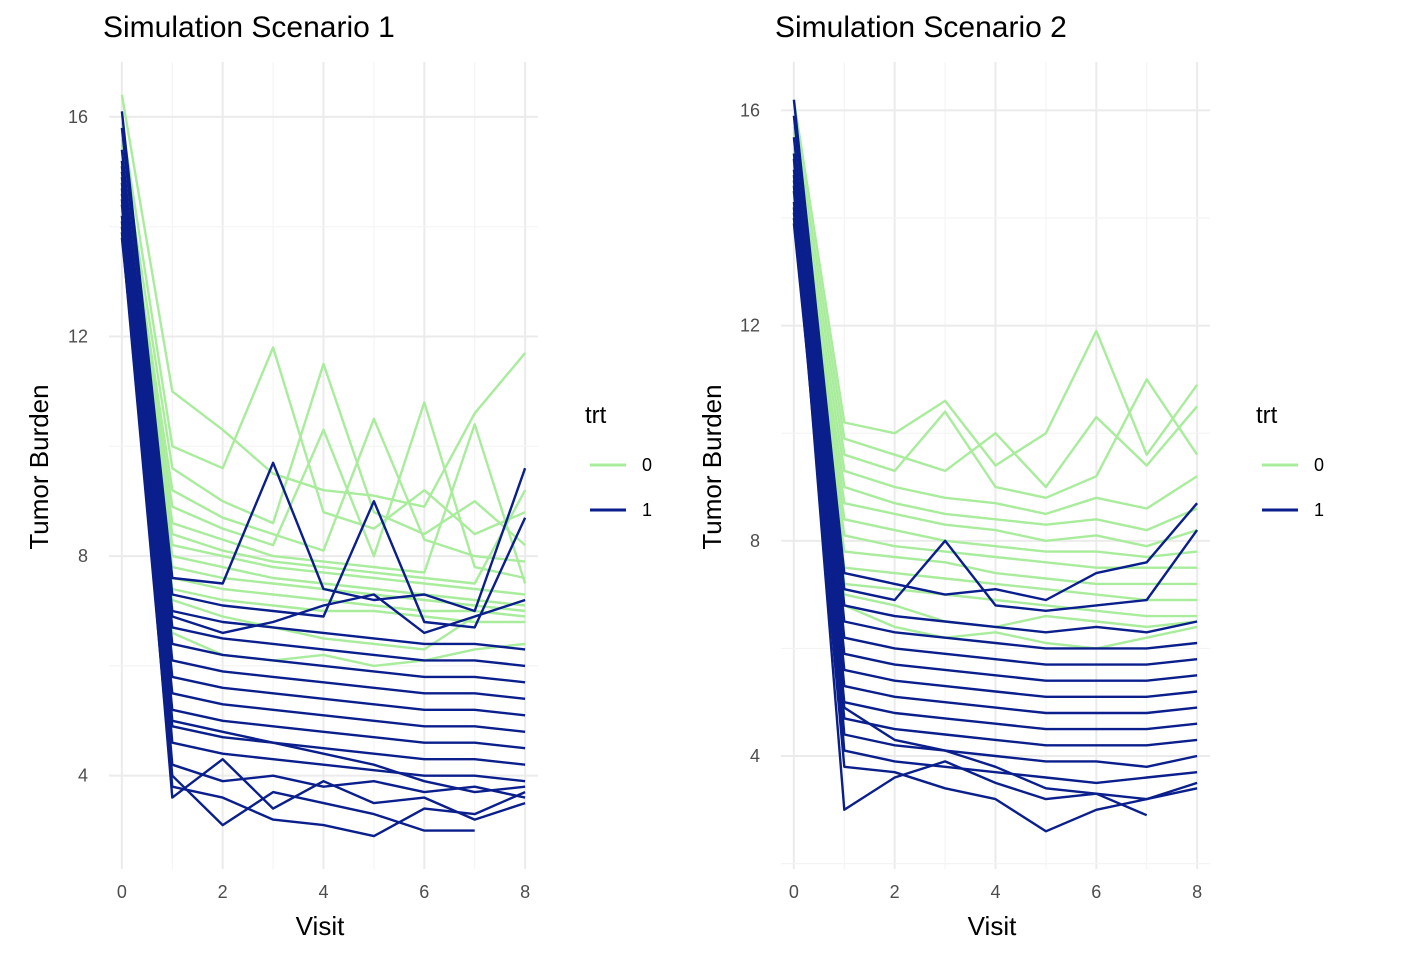  I want to click on chart-title: Simulation Scenario 2, so click(921, 27).